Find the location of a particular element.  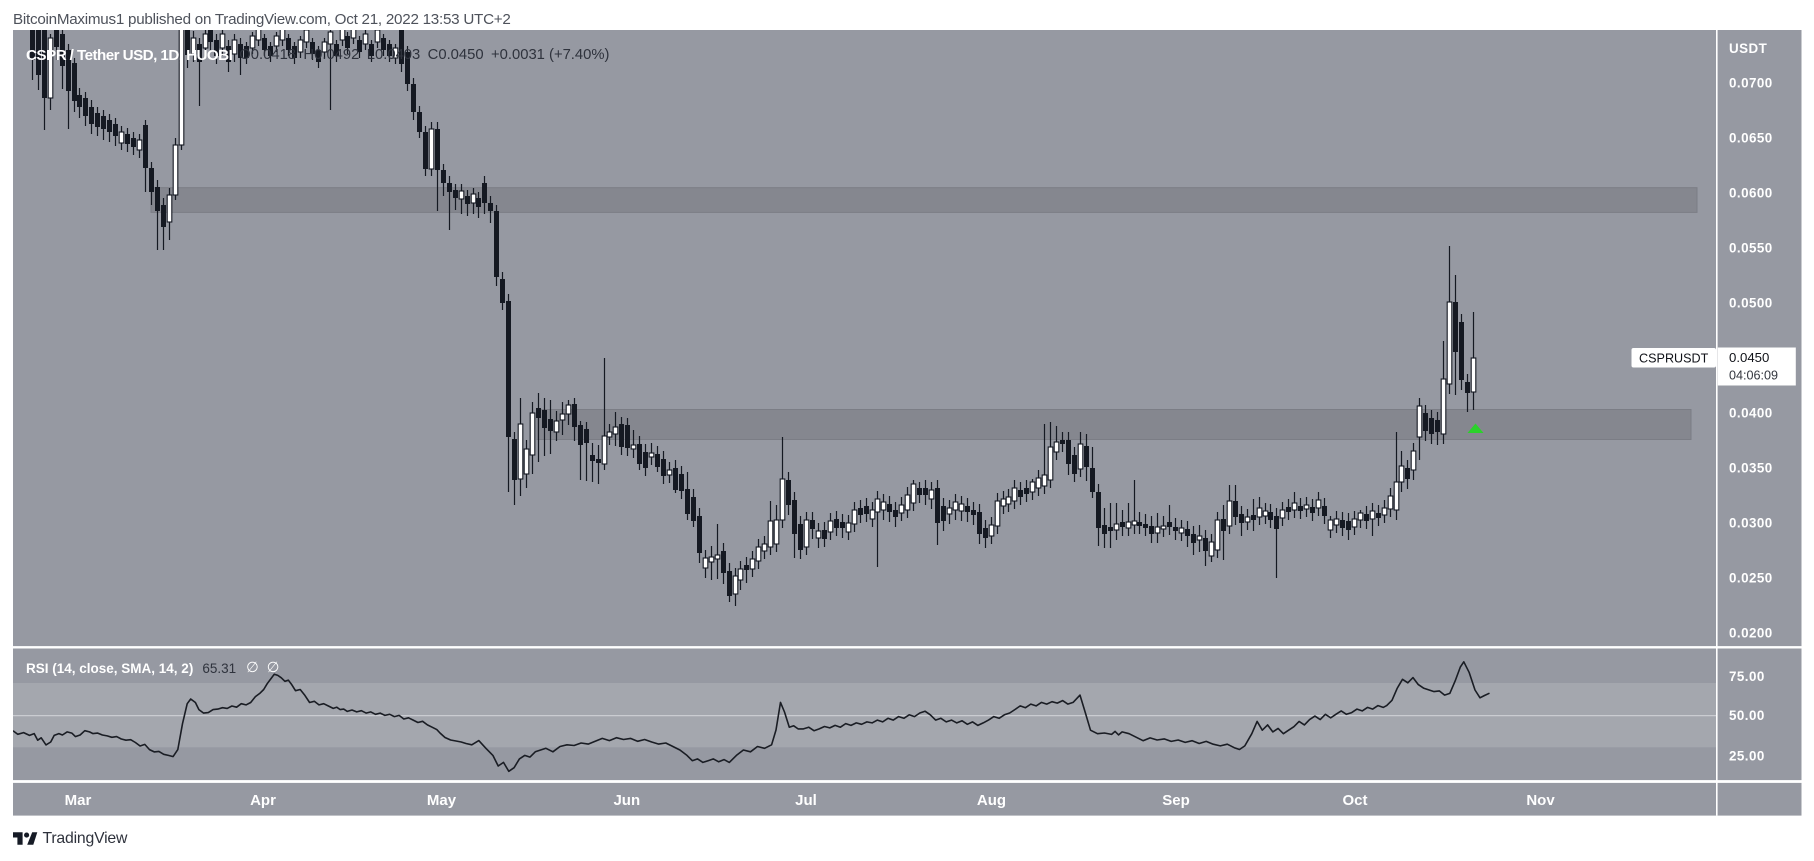

svg-text: Jul is located at coordinates (806, 800).